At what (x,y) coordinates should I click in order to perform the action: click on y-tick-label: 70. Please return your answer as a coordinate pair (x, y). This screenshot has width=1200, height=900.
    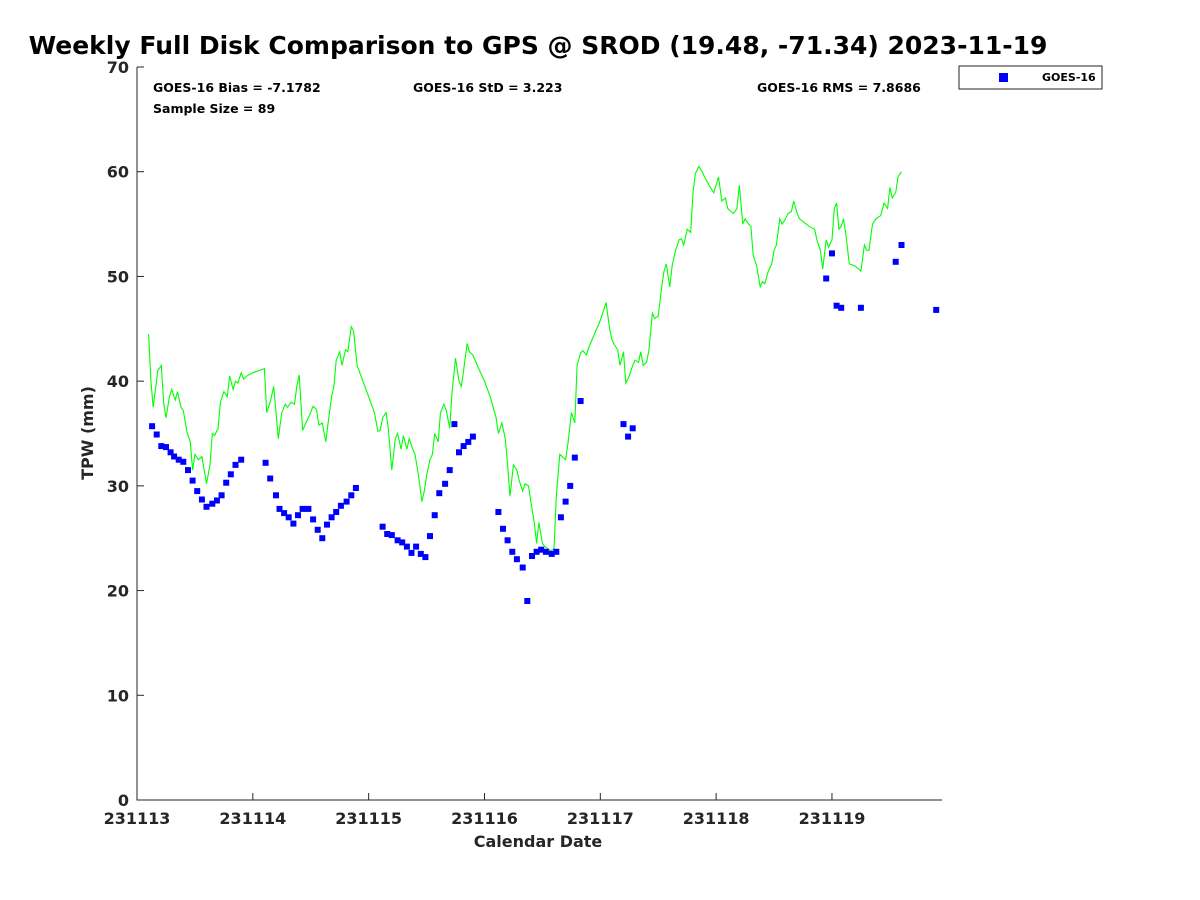
    Looking at the image, I should click on (118, 67).